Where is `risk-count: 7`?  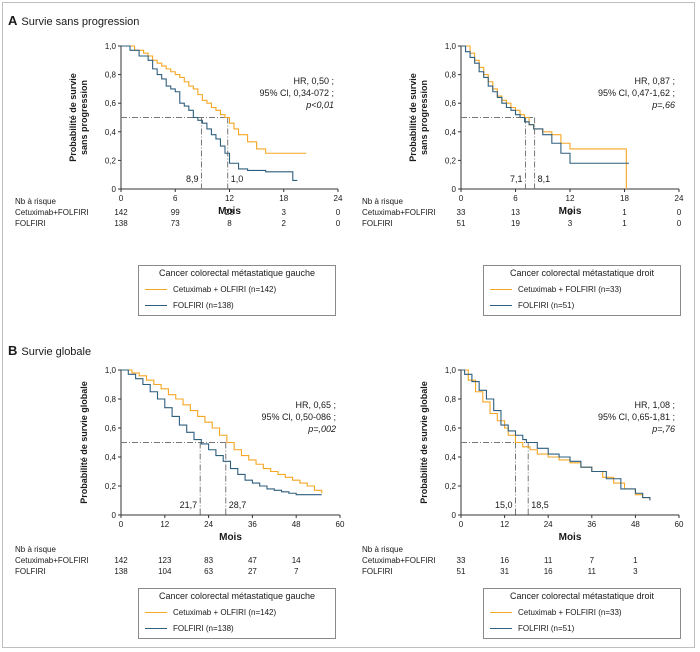 risk-count: 7 is located at coordinates (592, 560).